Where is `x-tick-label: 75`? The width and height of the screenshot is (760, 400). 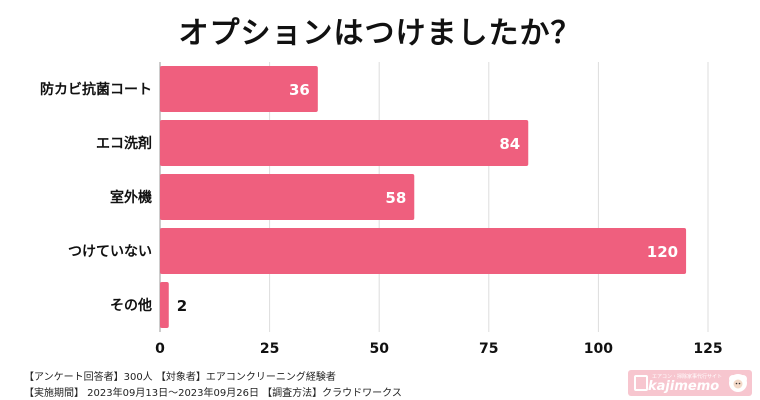
x-tick-label: 75 is located at coordinates (488, 349).